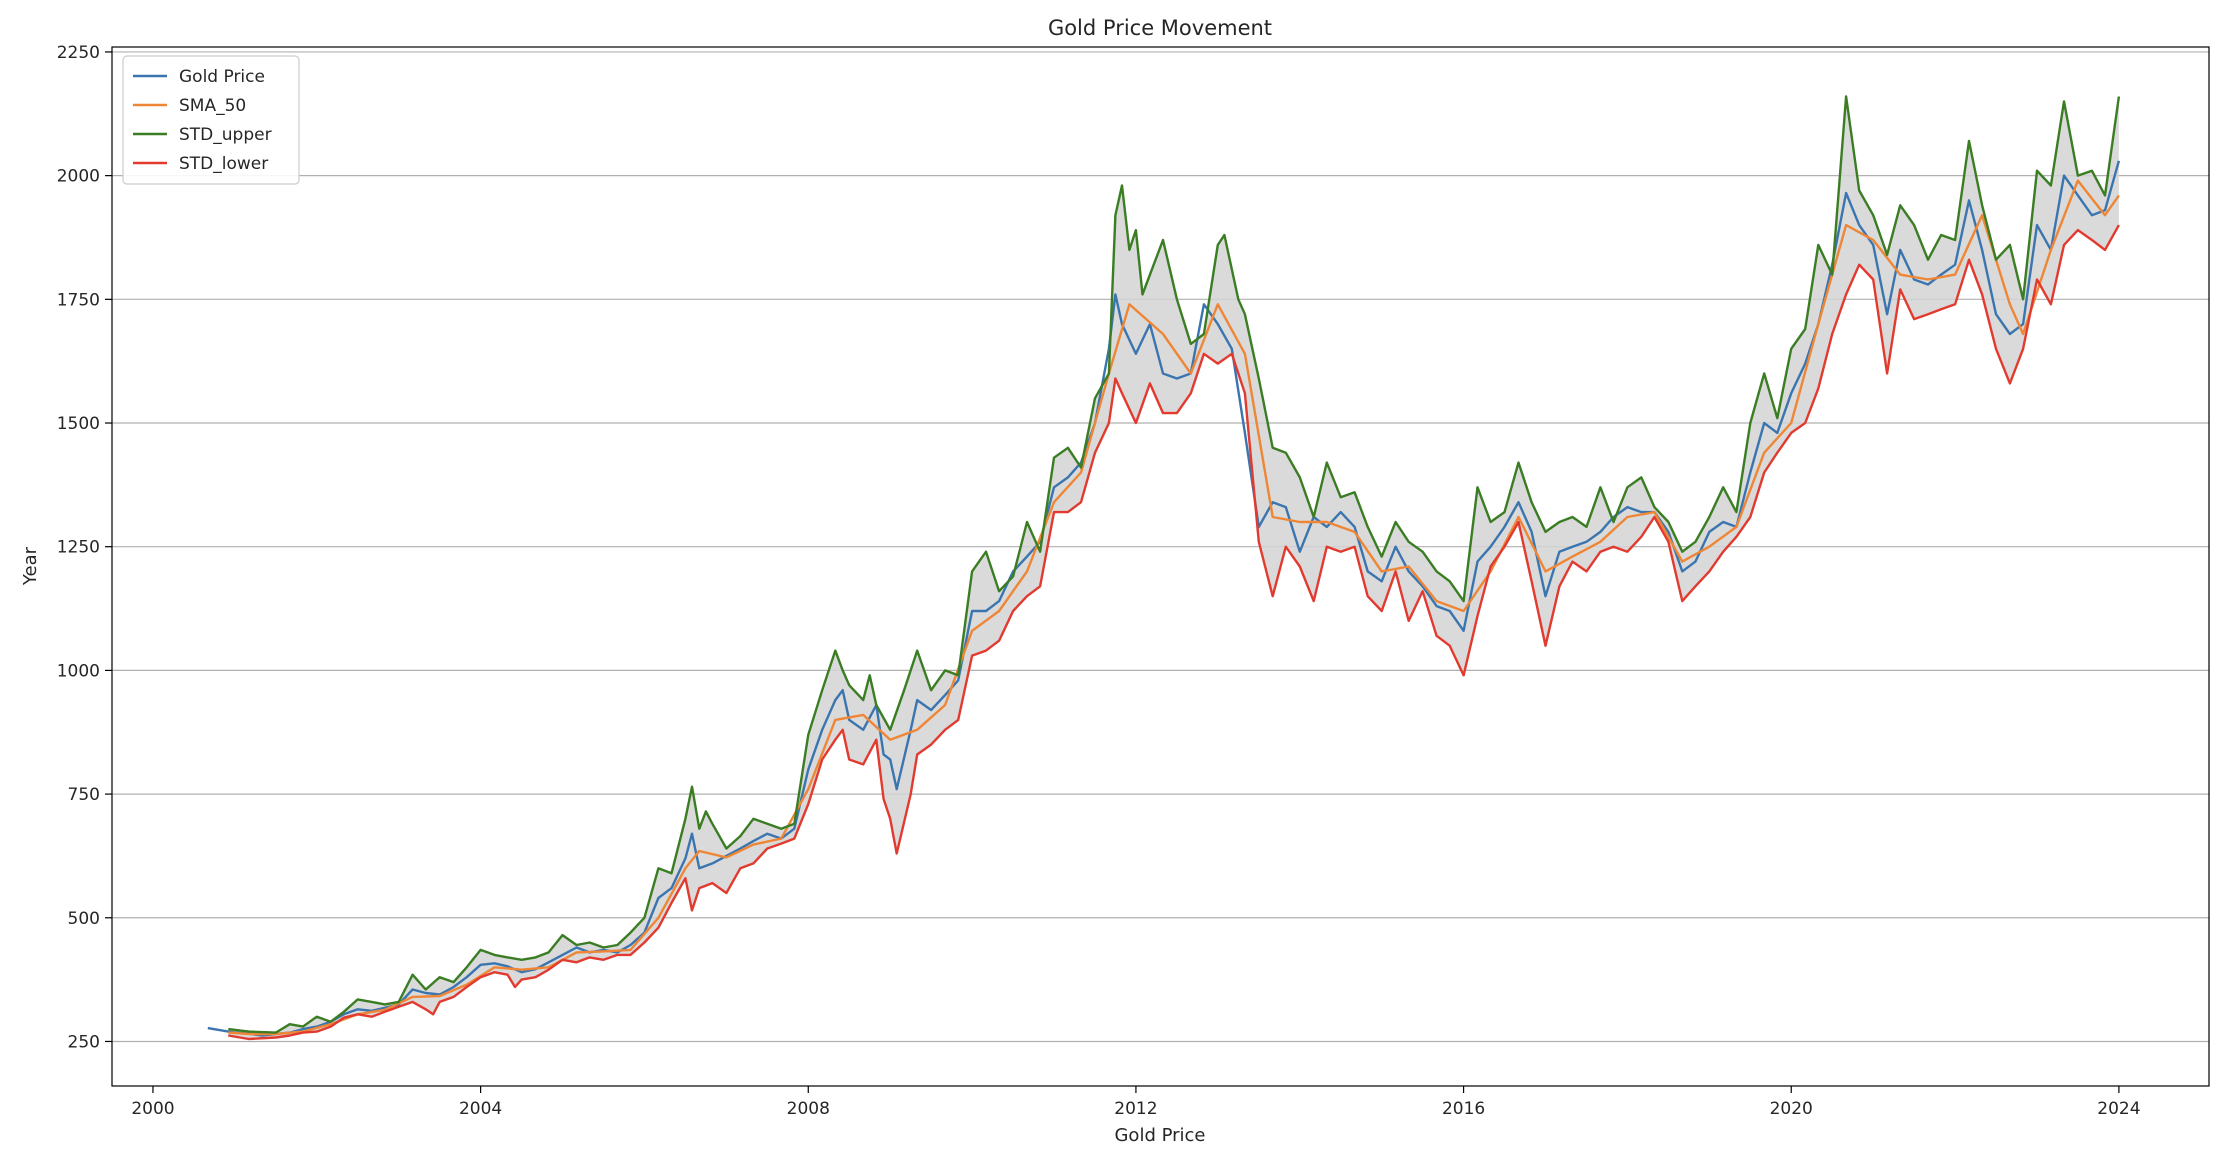 This screenshot has width=2230, height=1174. I want to click on y-tick-label: 750, so click(84, 795).